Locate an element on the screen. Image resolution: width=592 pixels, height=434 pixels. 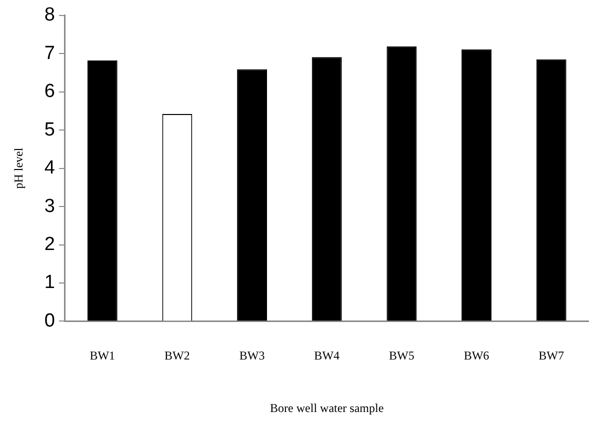
x-tick-label: BW5 is located at coordinates (401, 355).